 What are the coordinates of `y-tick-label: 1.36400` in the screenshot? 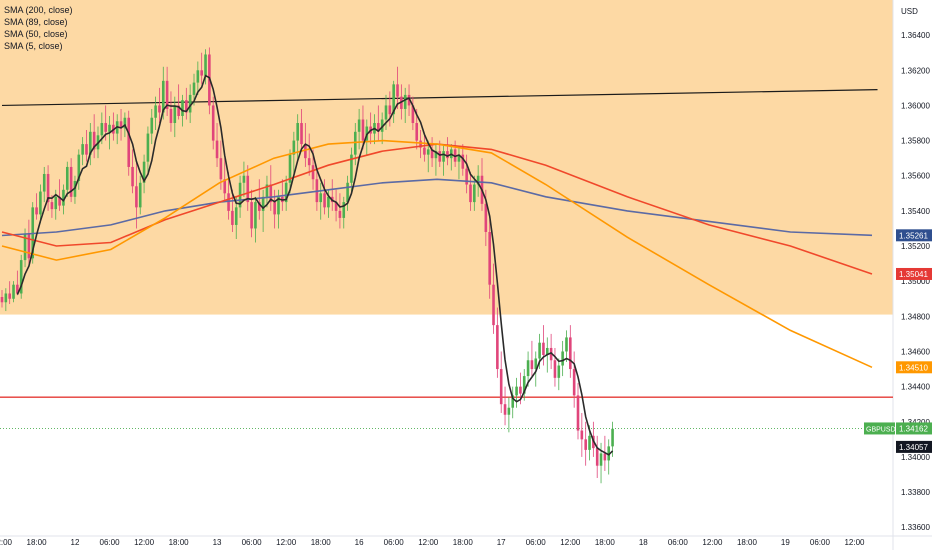 It's located at (915, 35).